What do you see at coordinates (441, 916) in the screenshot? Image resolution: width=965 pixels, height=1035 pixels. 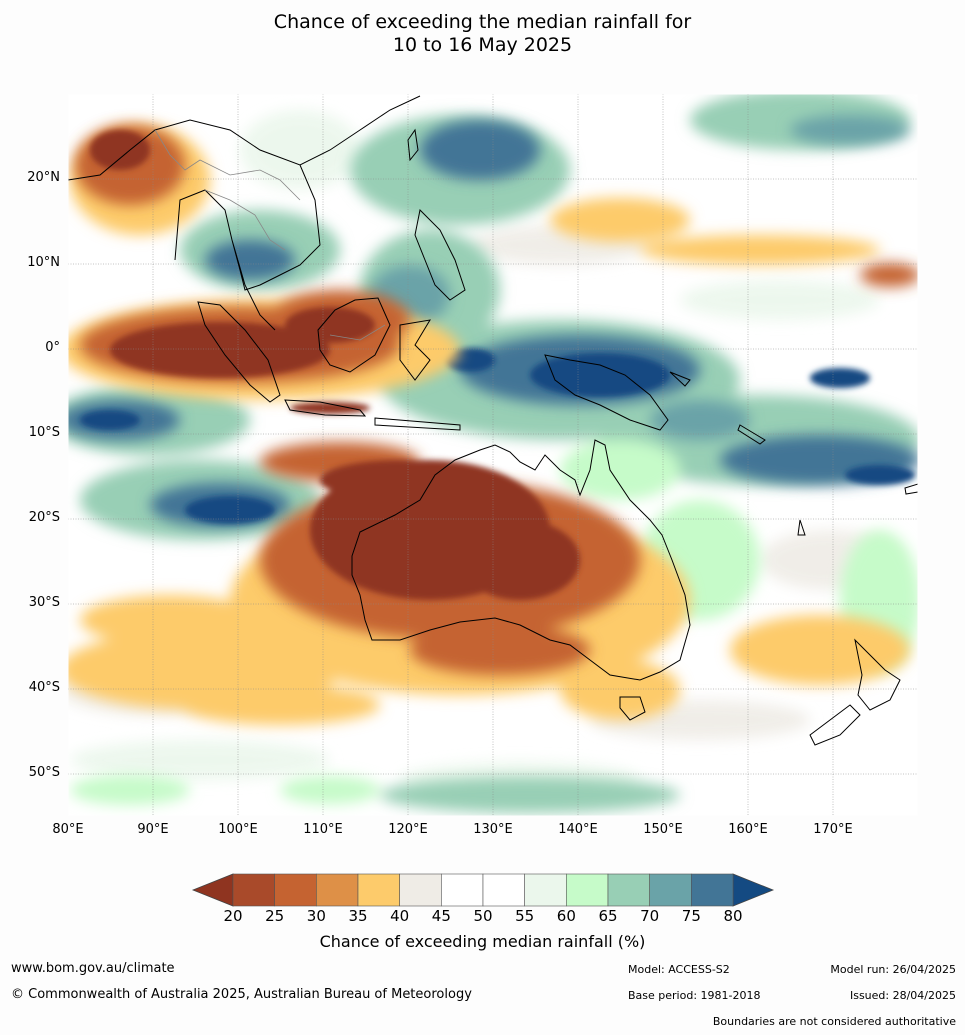 I see `colorbar-tick-label: 45` at bounding box center [441, 916].